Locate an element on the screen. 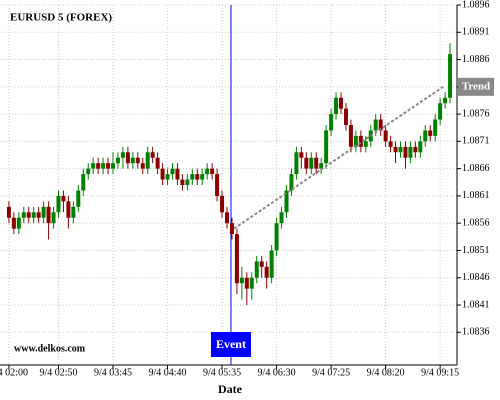 Image resolution: width=500 pixels, height=400 pixels. watermark: www.delkos.com is located at coordinates (50, 348).